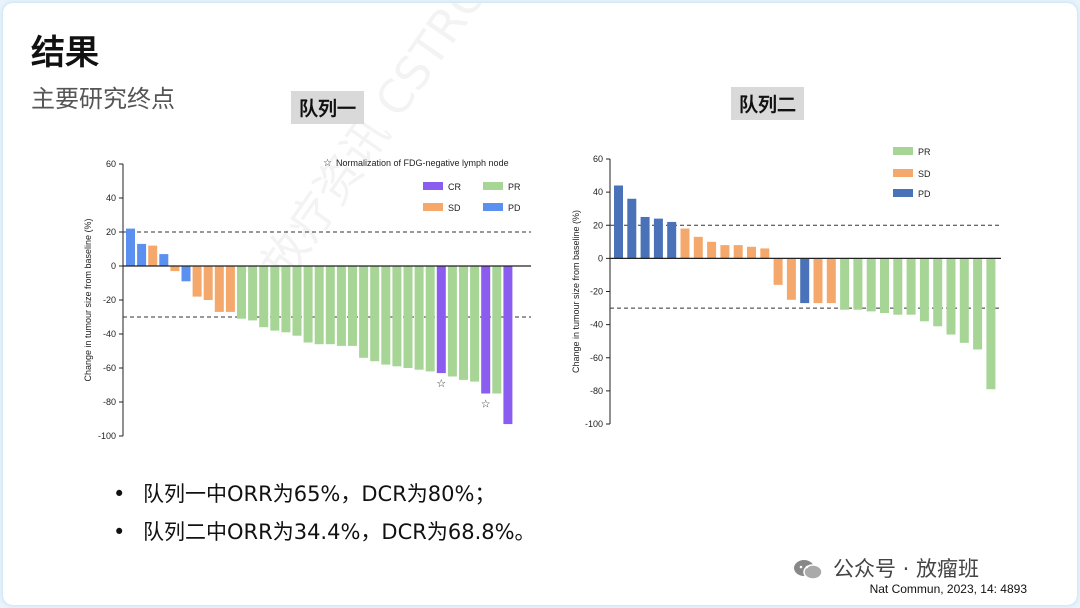 The width and height of the screenshot is (1080, 608). Describe the element at coordinates (596, 325) in the screenshot. I see `cohort2-y-tick-label: -40` at that location.